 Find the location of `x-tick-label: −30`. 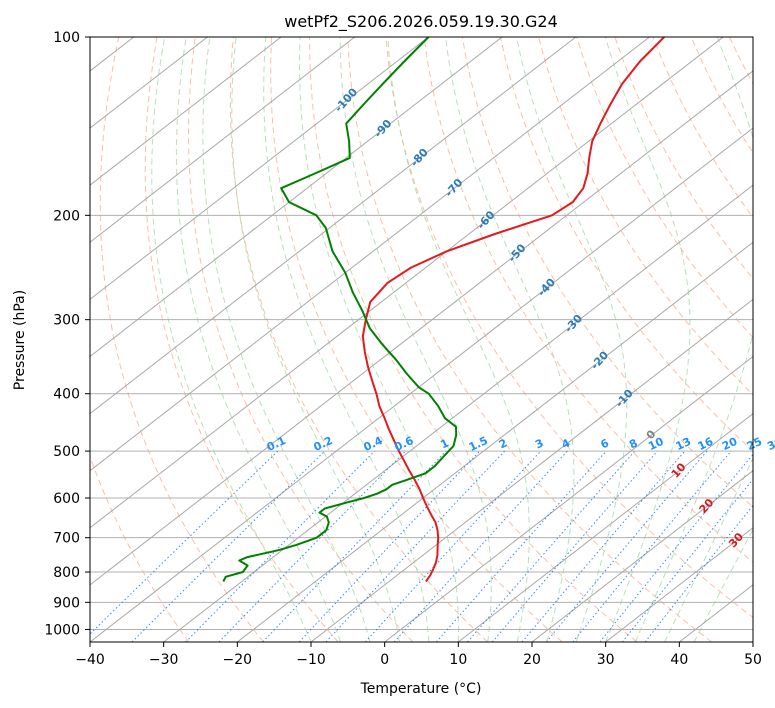

x-tick-label: −30 is located at coordinates (164, 660).